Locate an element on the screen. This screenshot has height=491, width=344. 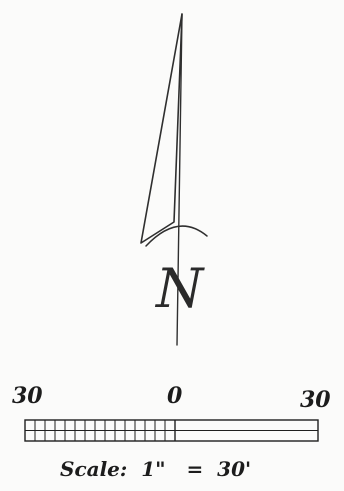
scale-caption-equals: = is located at coordinates (195, 469).